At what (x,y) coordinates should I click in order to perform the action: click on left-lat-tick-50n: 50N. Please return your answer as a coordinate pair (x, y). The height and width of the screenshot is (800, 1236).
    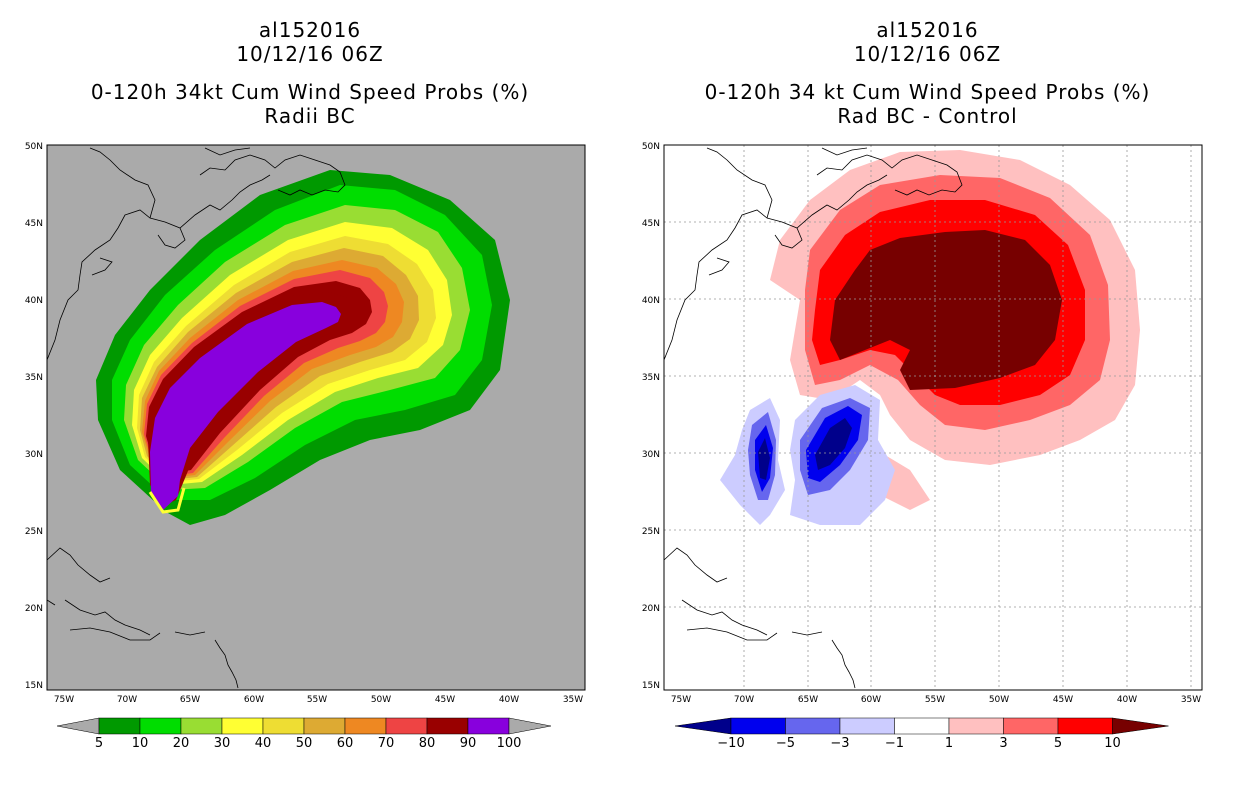
    Looking at the image, I should click on (34, 147).